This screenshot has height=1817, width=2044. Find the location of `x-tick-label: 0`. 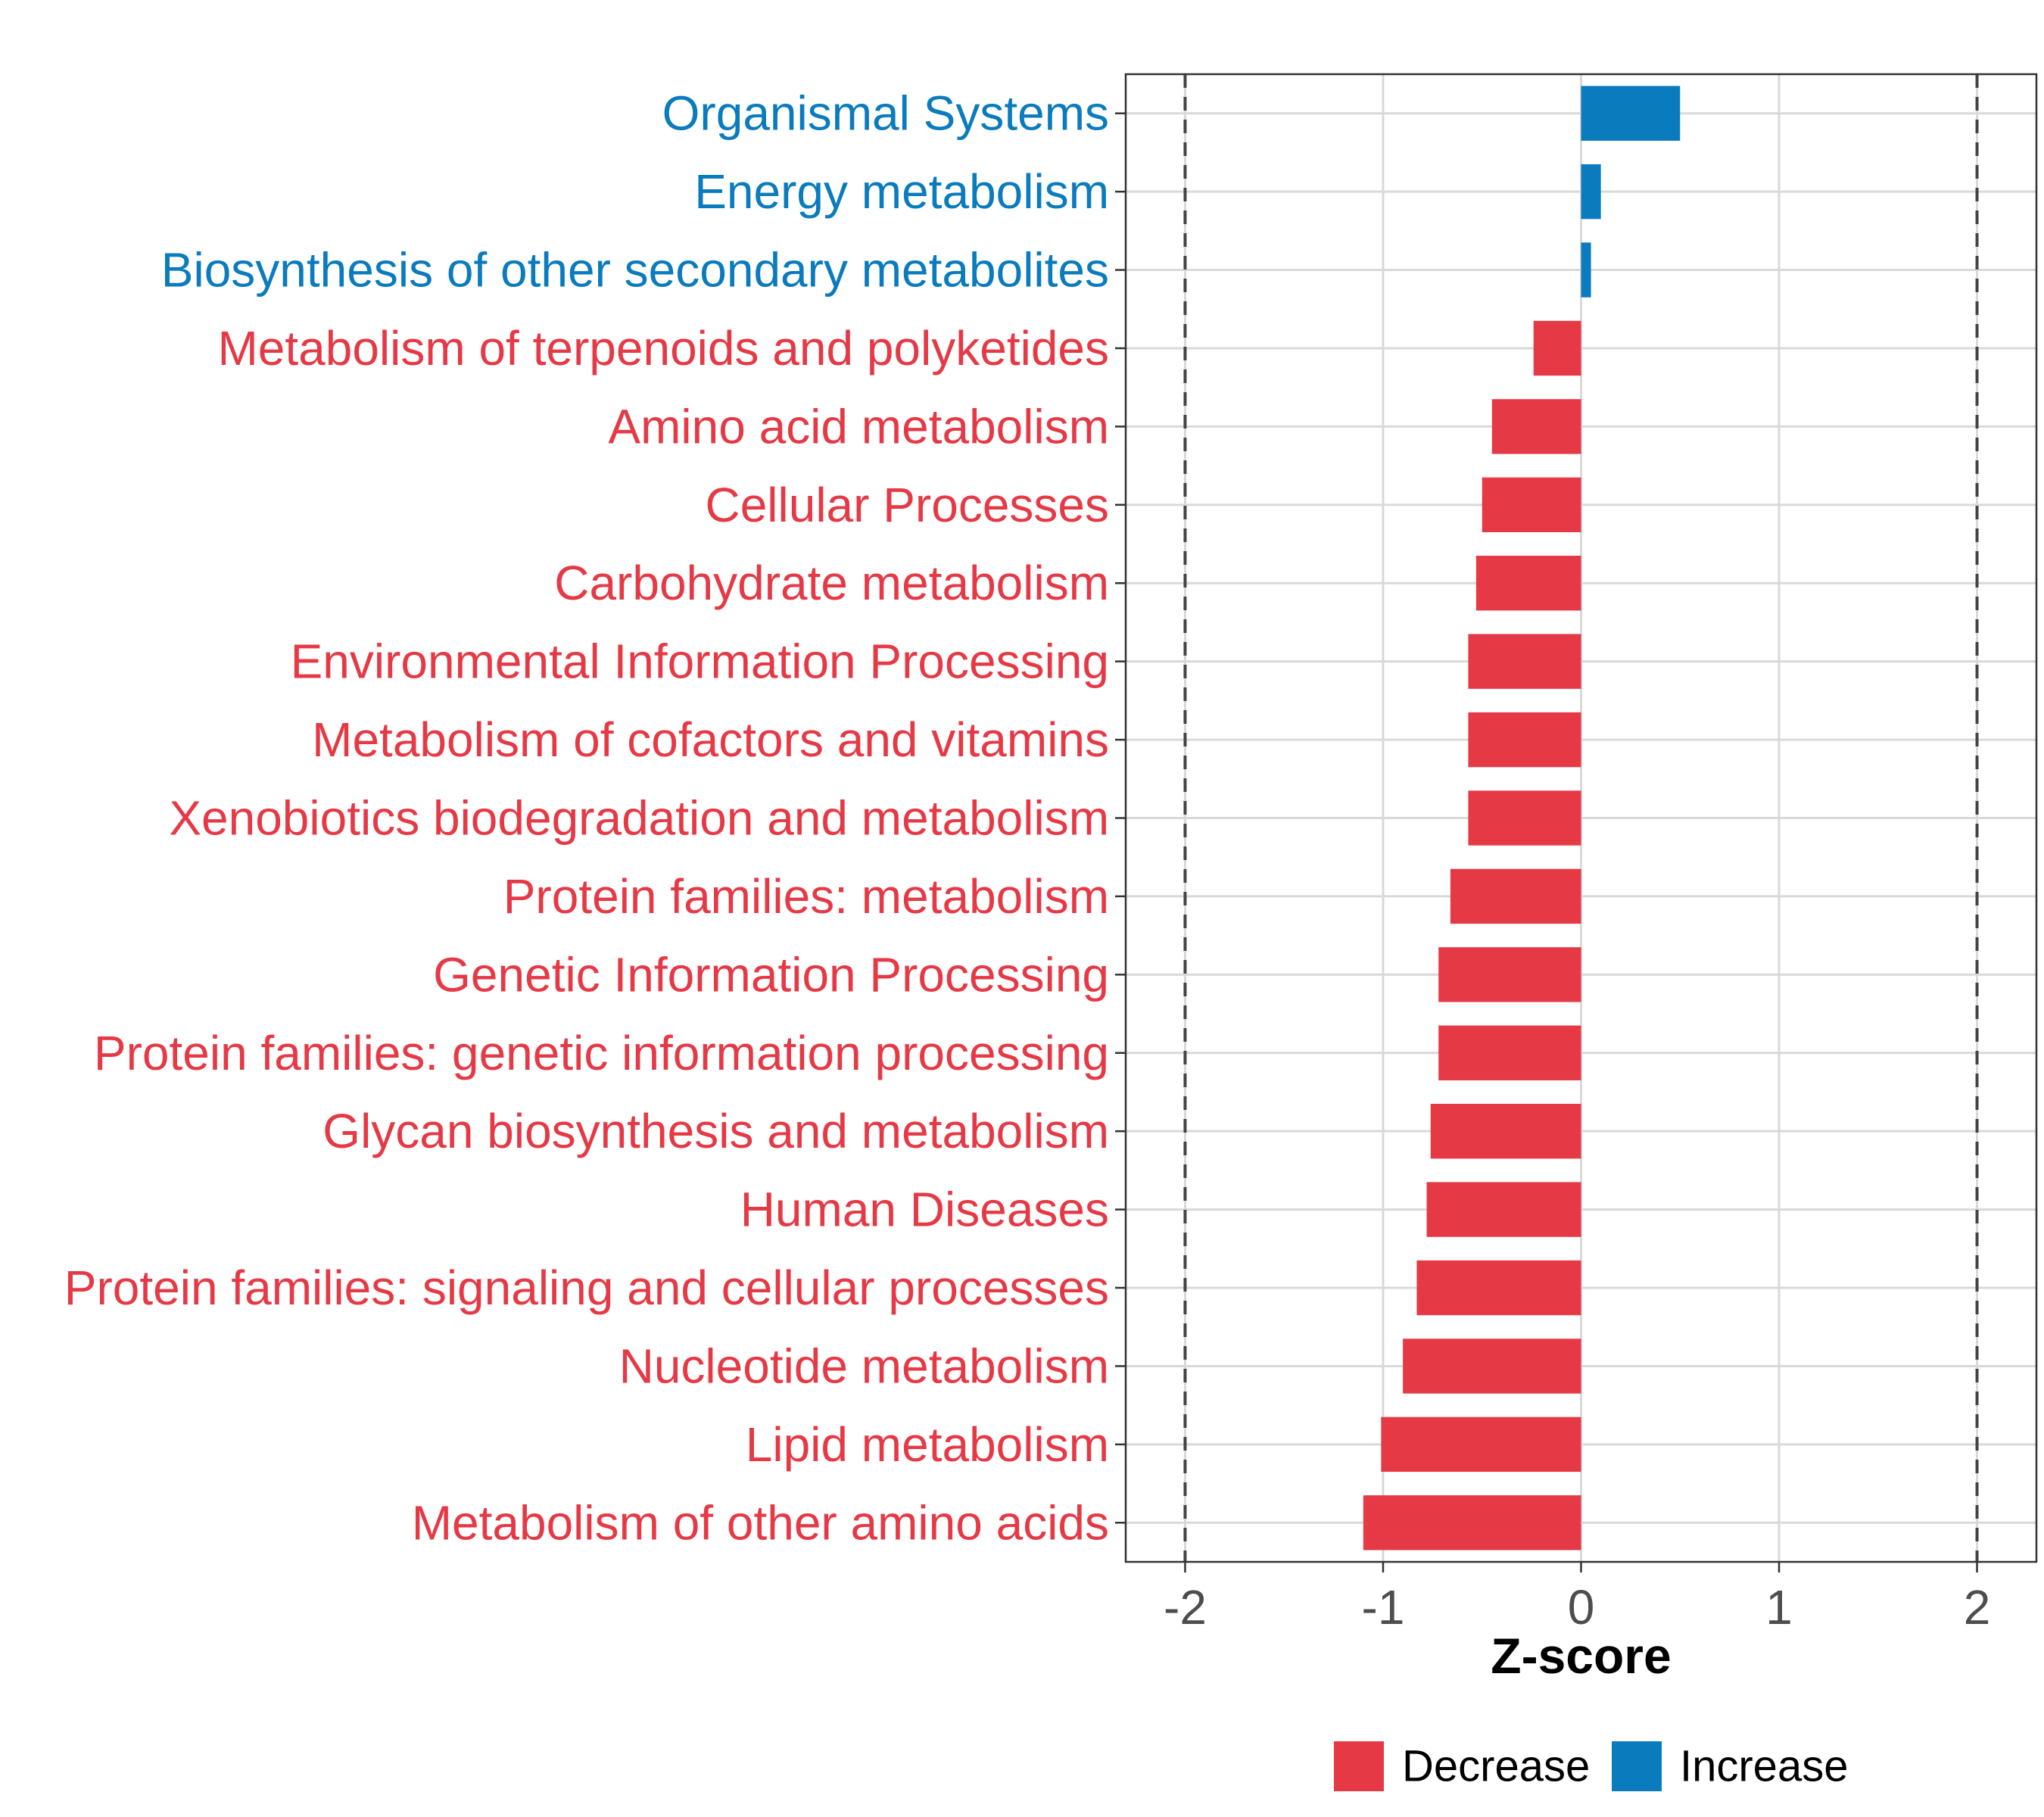

x-tick-label: 0 is located at coordinates (1581, 1607).